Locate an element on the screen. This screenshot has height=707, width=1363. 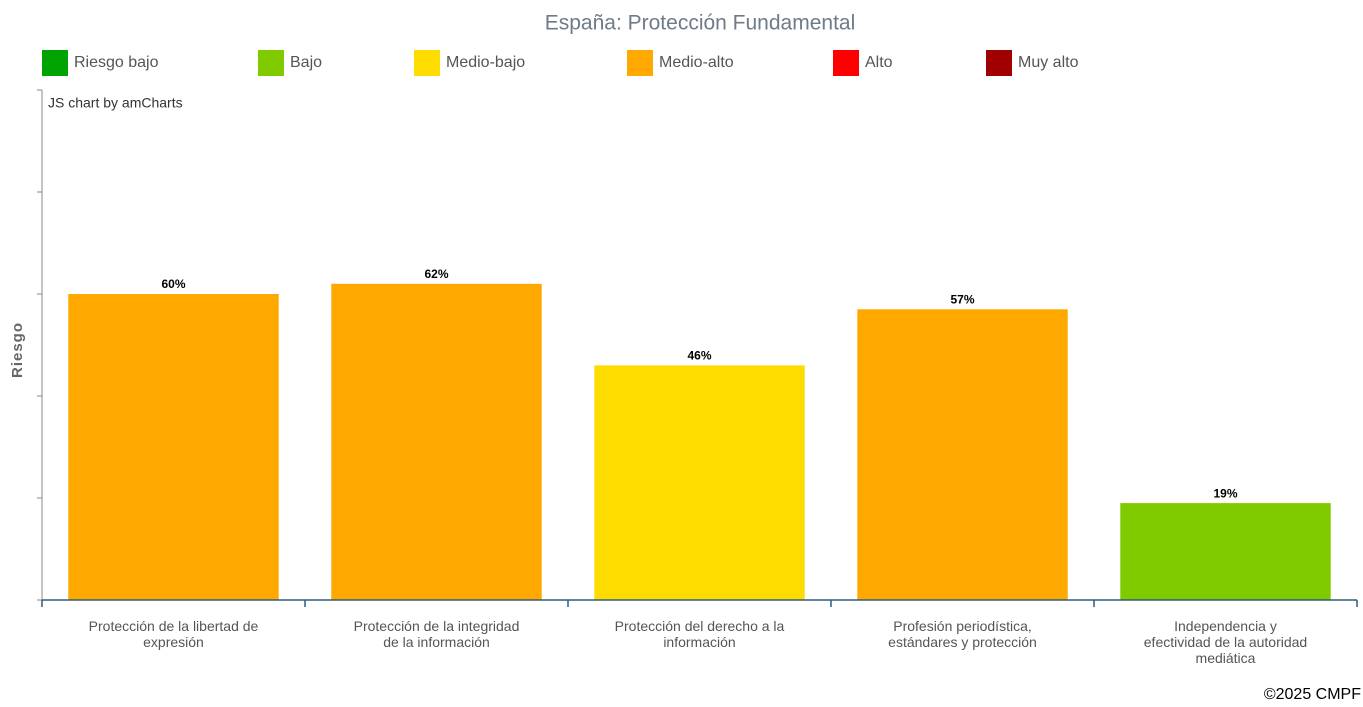
legend-label: Muy alto is located at coordinates (1048, 62).